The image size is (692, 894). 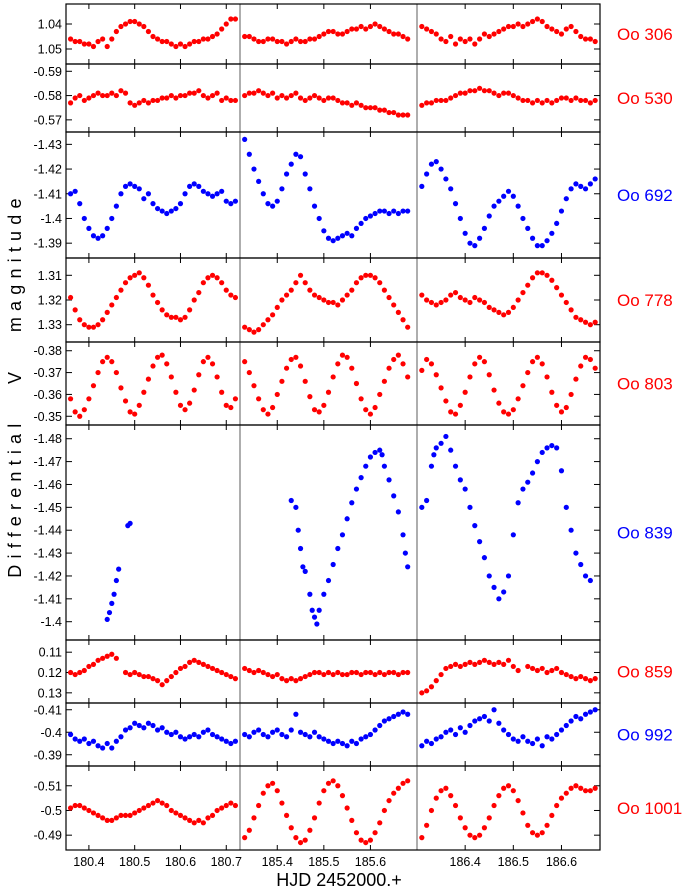 What do you see at coordinates (353, 383) in the screenshot?
I see `panel-oo-803: -0.38 -0.37 -0.36 -0.35 Oo 803` at bounding box center [353, 383].